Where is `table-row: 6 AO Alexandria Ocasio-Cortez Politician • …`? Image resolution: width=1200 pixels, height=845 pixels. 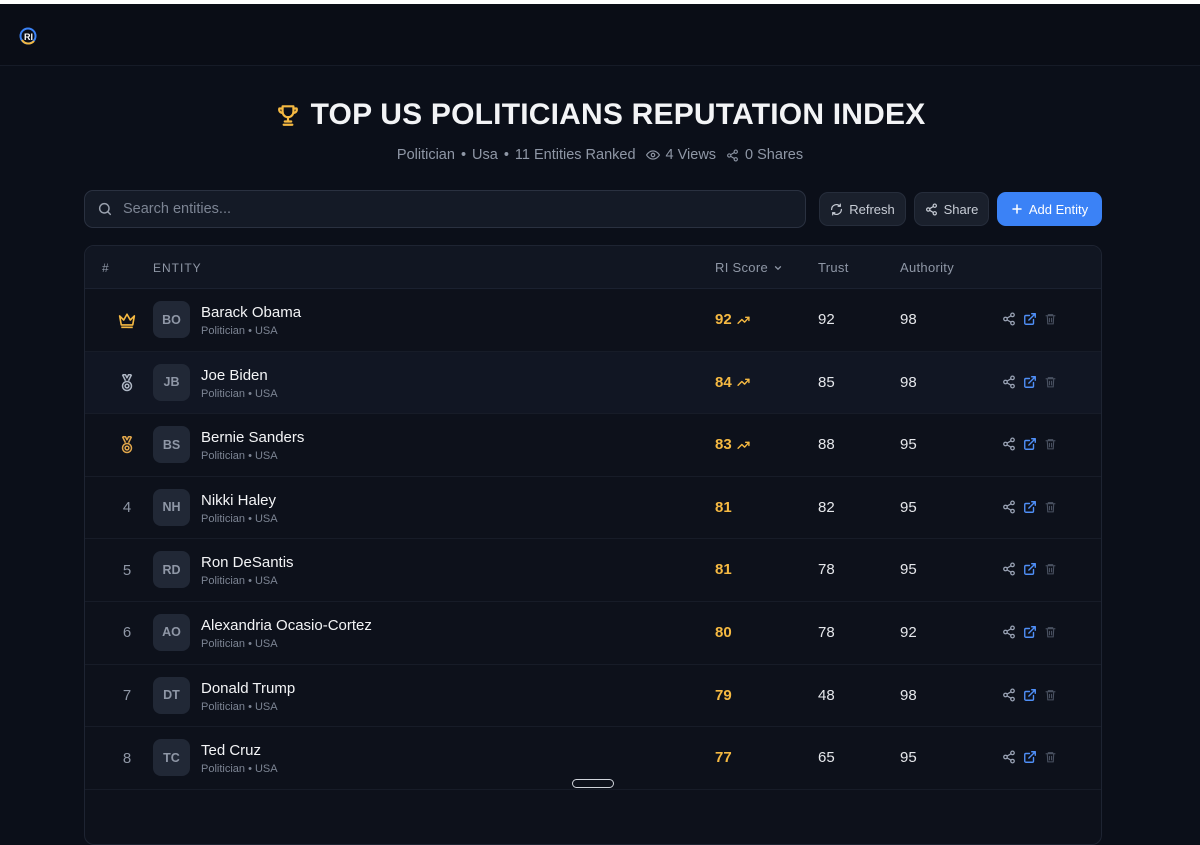
table-row: 6 AO Alexandria Ocasio-Cortez Politician • … is located at coordinates (593, 633).